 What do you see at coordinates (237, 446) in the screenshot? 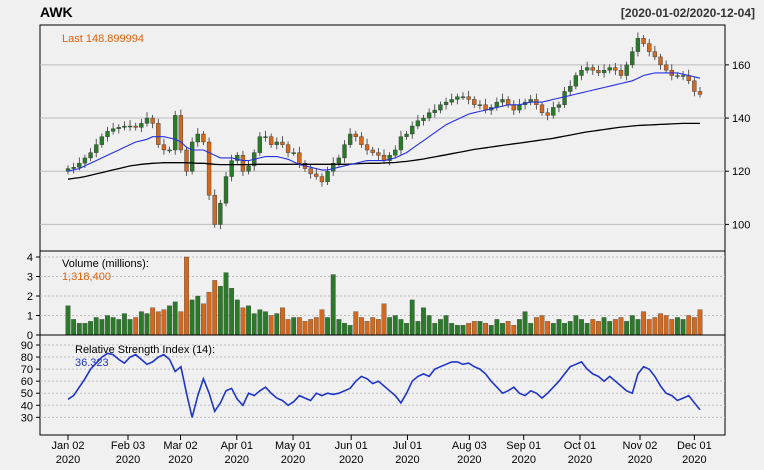
I see `x-tick-label-date: Apr 01` at bounding box center [237, 446].